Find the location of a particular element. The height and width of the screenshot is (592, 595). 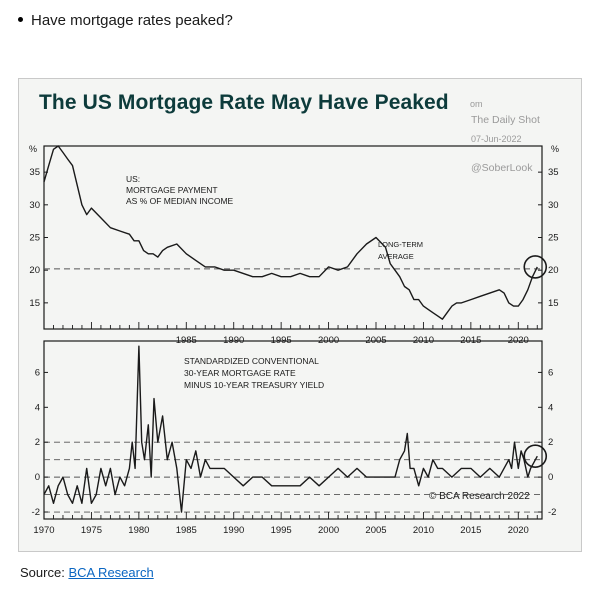

y-tick-label-right: 25 is located at coordinates (553, 238).